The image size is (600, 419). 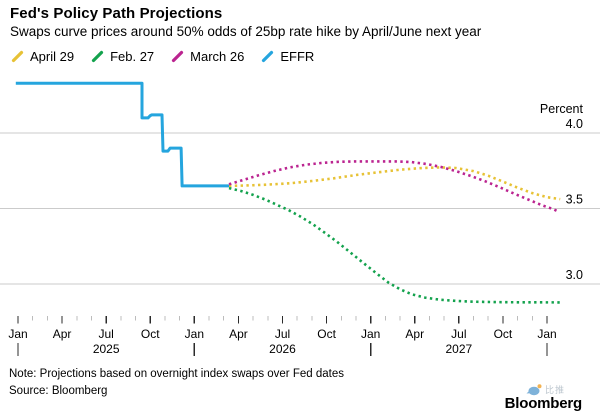 I want to click on chart-source: Source: Bloomberg, so click(x=58, y=391).